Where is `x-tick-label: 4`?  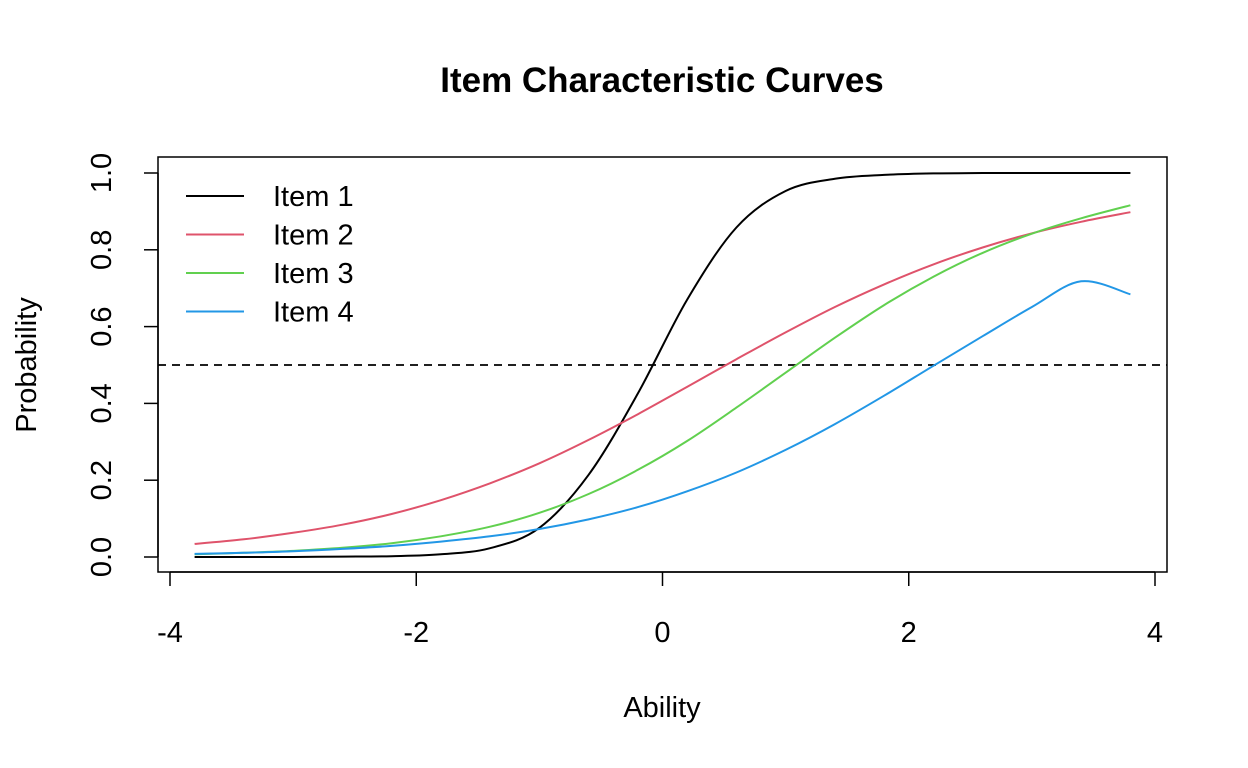 x-tick-label: 4 is located at coordinates (1155, 633).